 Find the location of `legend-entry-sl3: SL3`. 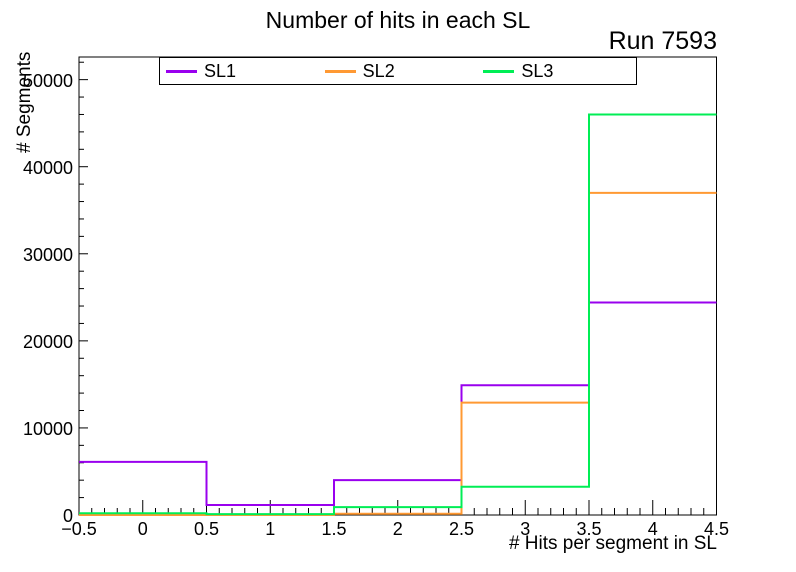

legend-entry-sl3: SL3 is located at coordinates (556, 71).